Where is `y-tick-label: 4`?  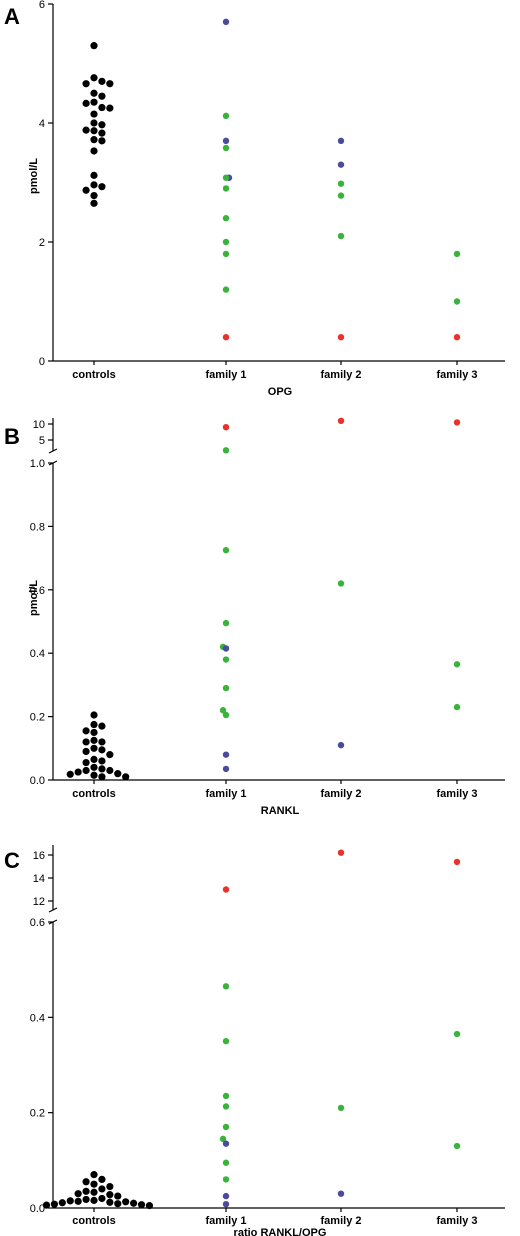
y-tick-label: 4 is located at coordinates (42, 124).